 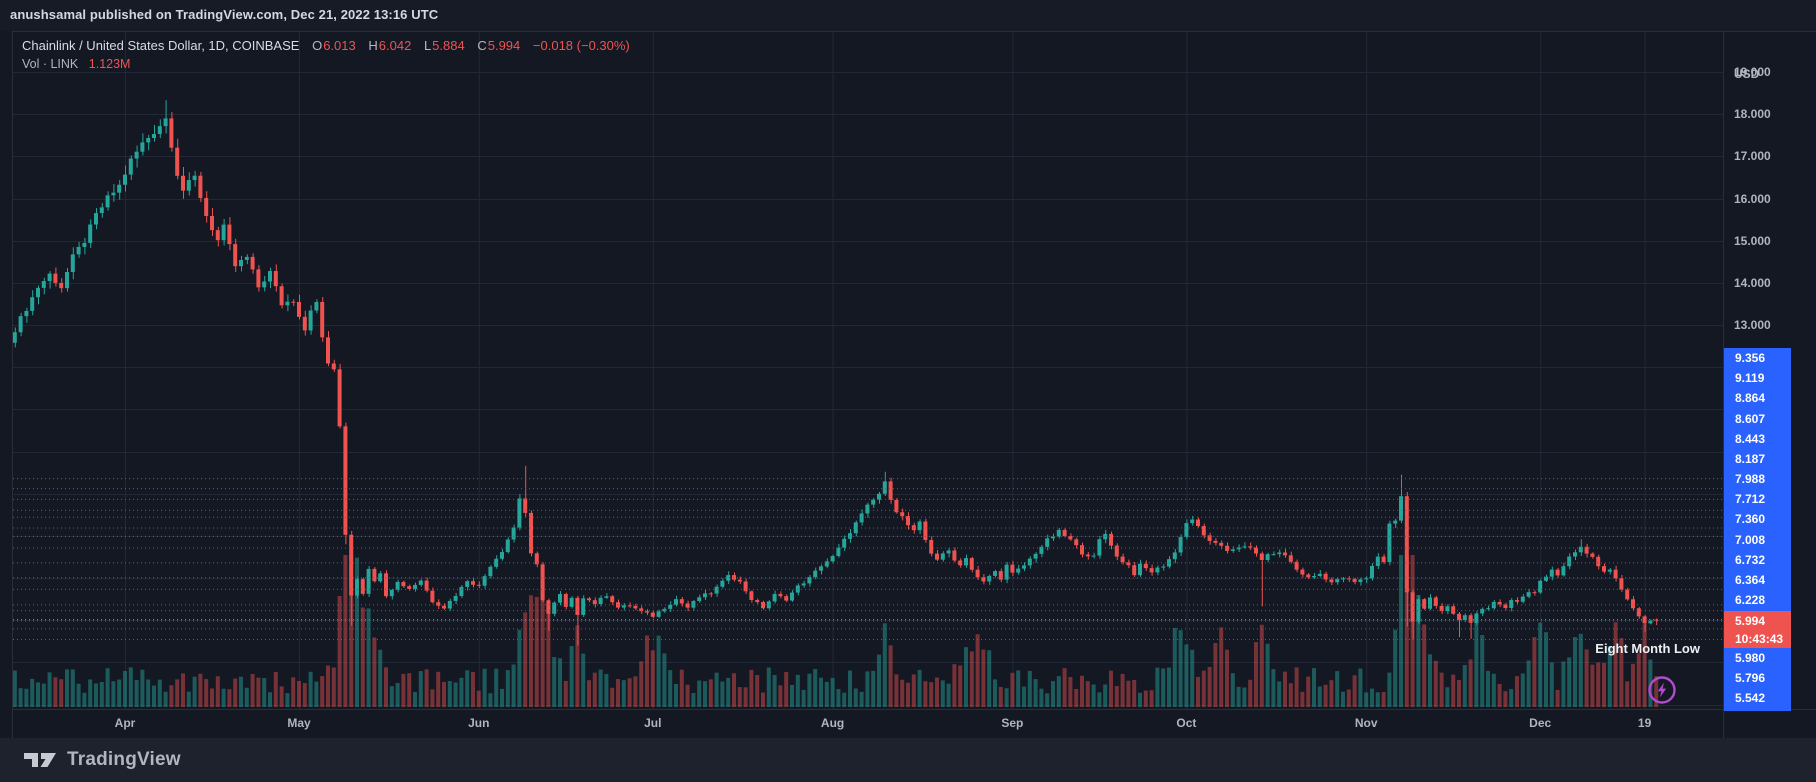 I want to click on tradingview-logo: TradingView, so click(x=101, y=760).